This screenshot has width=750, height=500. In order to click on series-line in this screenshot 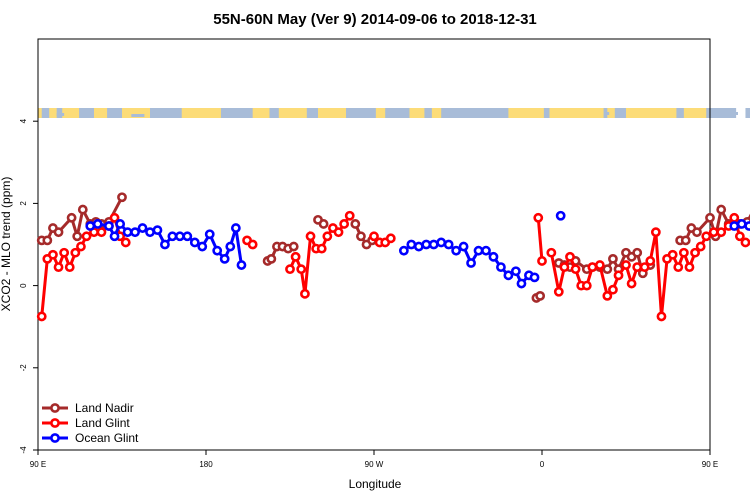, I will do `click(540, 239)`.